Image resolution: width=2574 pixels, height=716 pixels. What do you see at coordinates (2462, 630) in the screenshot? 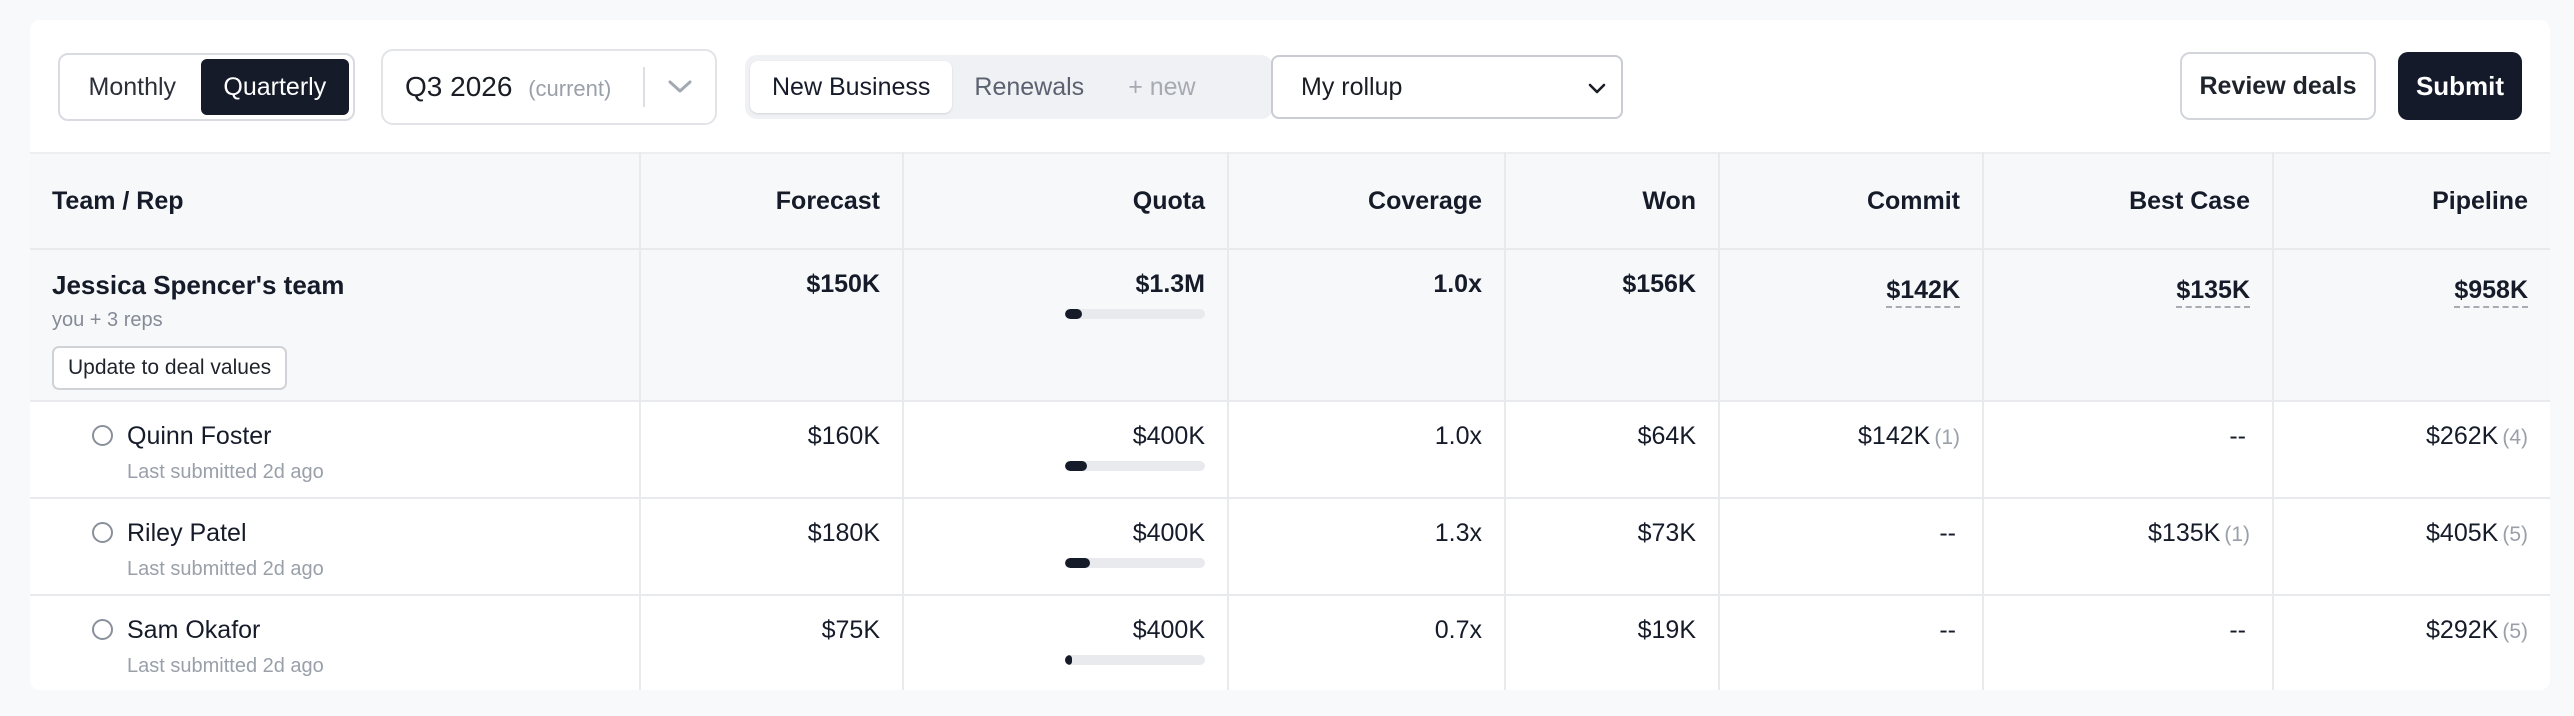
I see `rep-pipeline: $292K` at bounding box center [2462, 630].